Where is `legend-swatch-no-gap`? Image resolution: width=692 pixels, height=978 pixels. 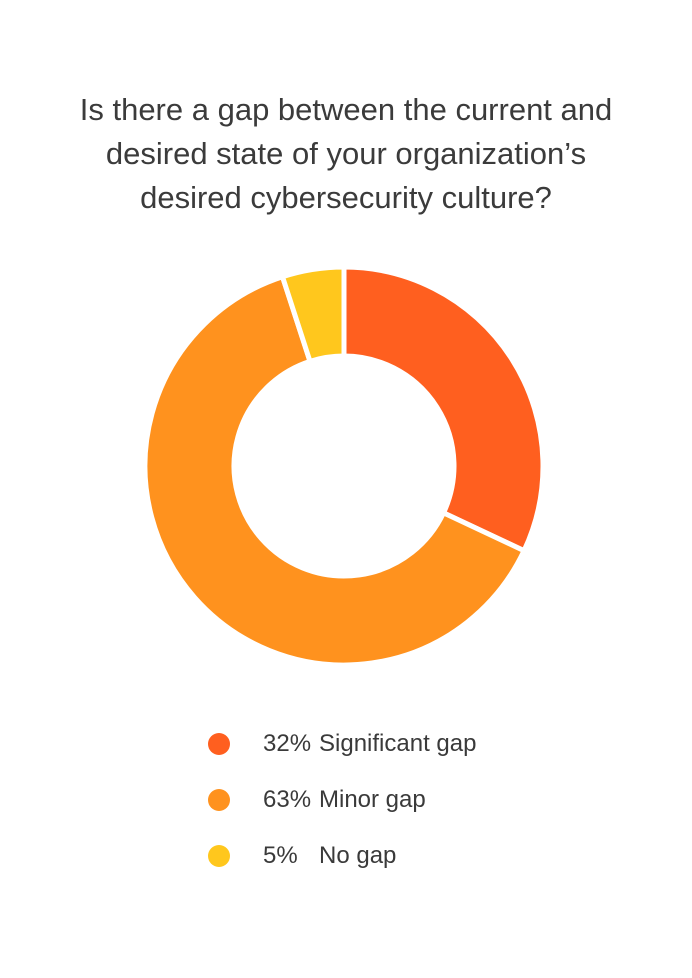
legend-swatch-no-gap is located at coordinates (219, 856).